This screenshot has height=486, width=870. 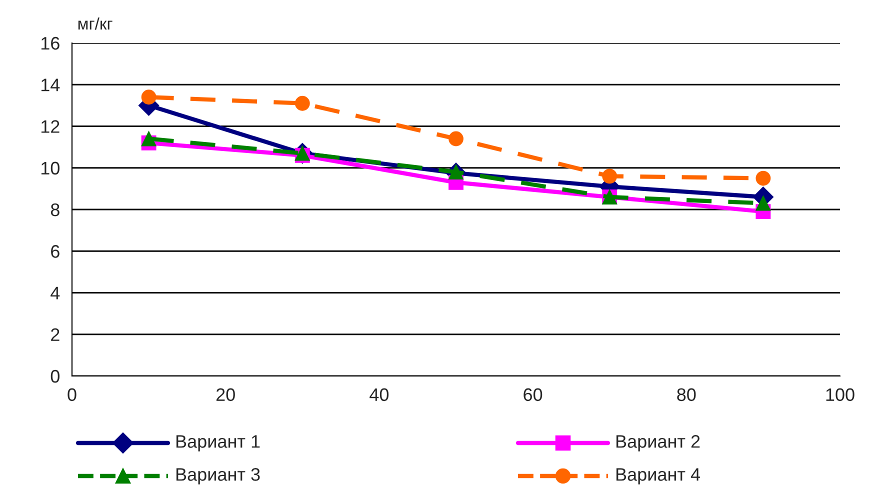 I want to click on y-tick-label: 12, so click(x=50, y=126).